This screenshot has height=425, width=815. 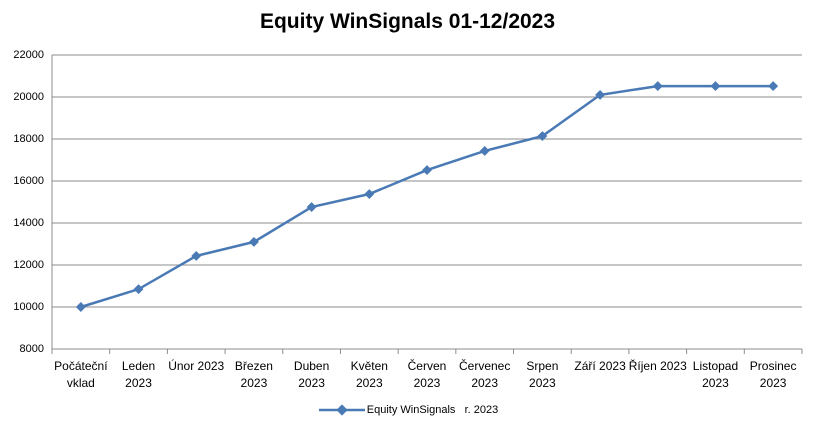 I want to click on x-tick-label: Říjen 2023, so click(x=657, y=366).